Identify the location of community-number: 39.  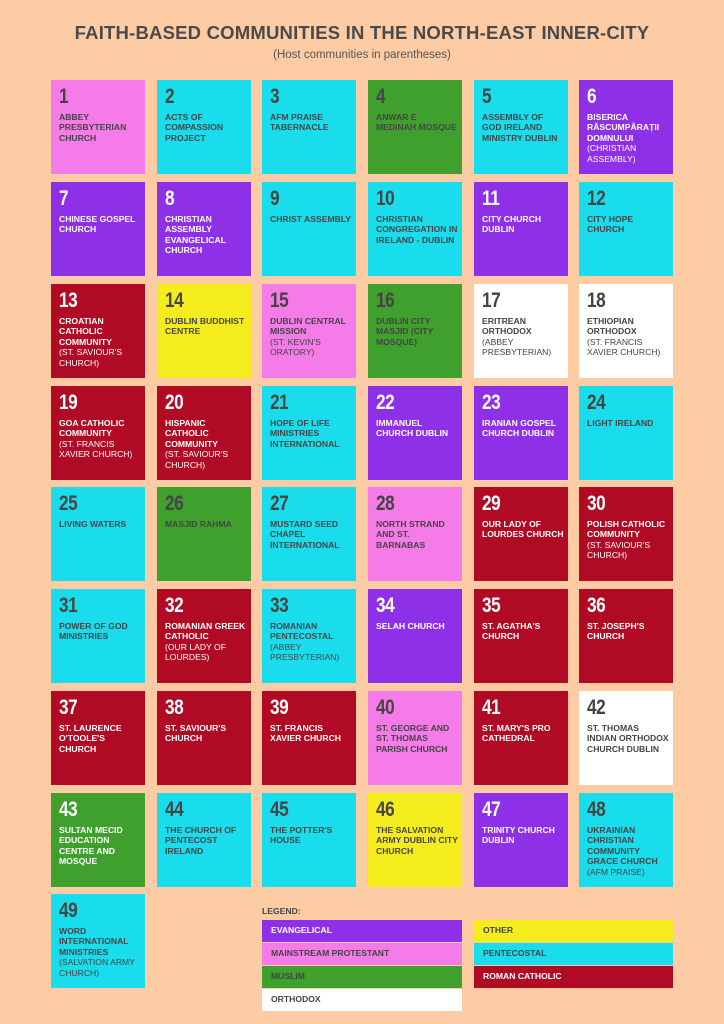
(279, 707).